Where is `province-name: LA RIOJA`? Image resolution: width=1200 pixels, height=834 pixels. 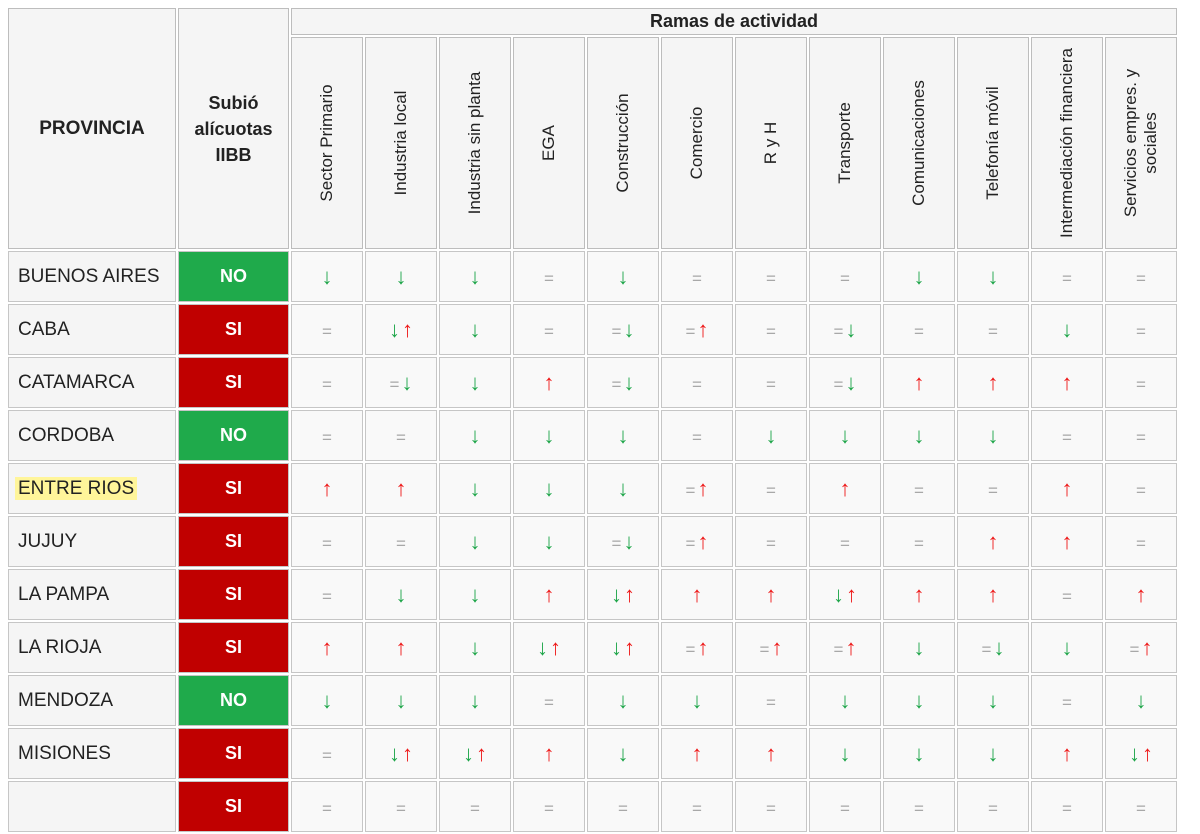 province-name: LA RIOJA is located at coordinates (60, 647).